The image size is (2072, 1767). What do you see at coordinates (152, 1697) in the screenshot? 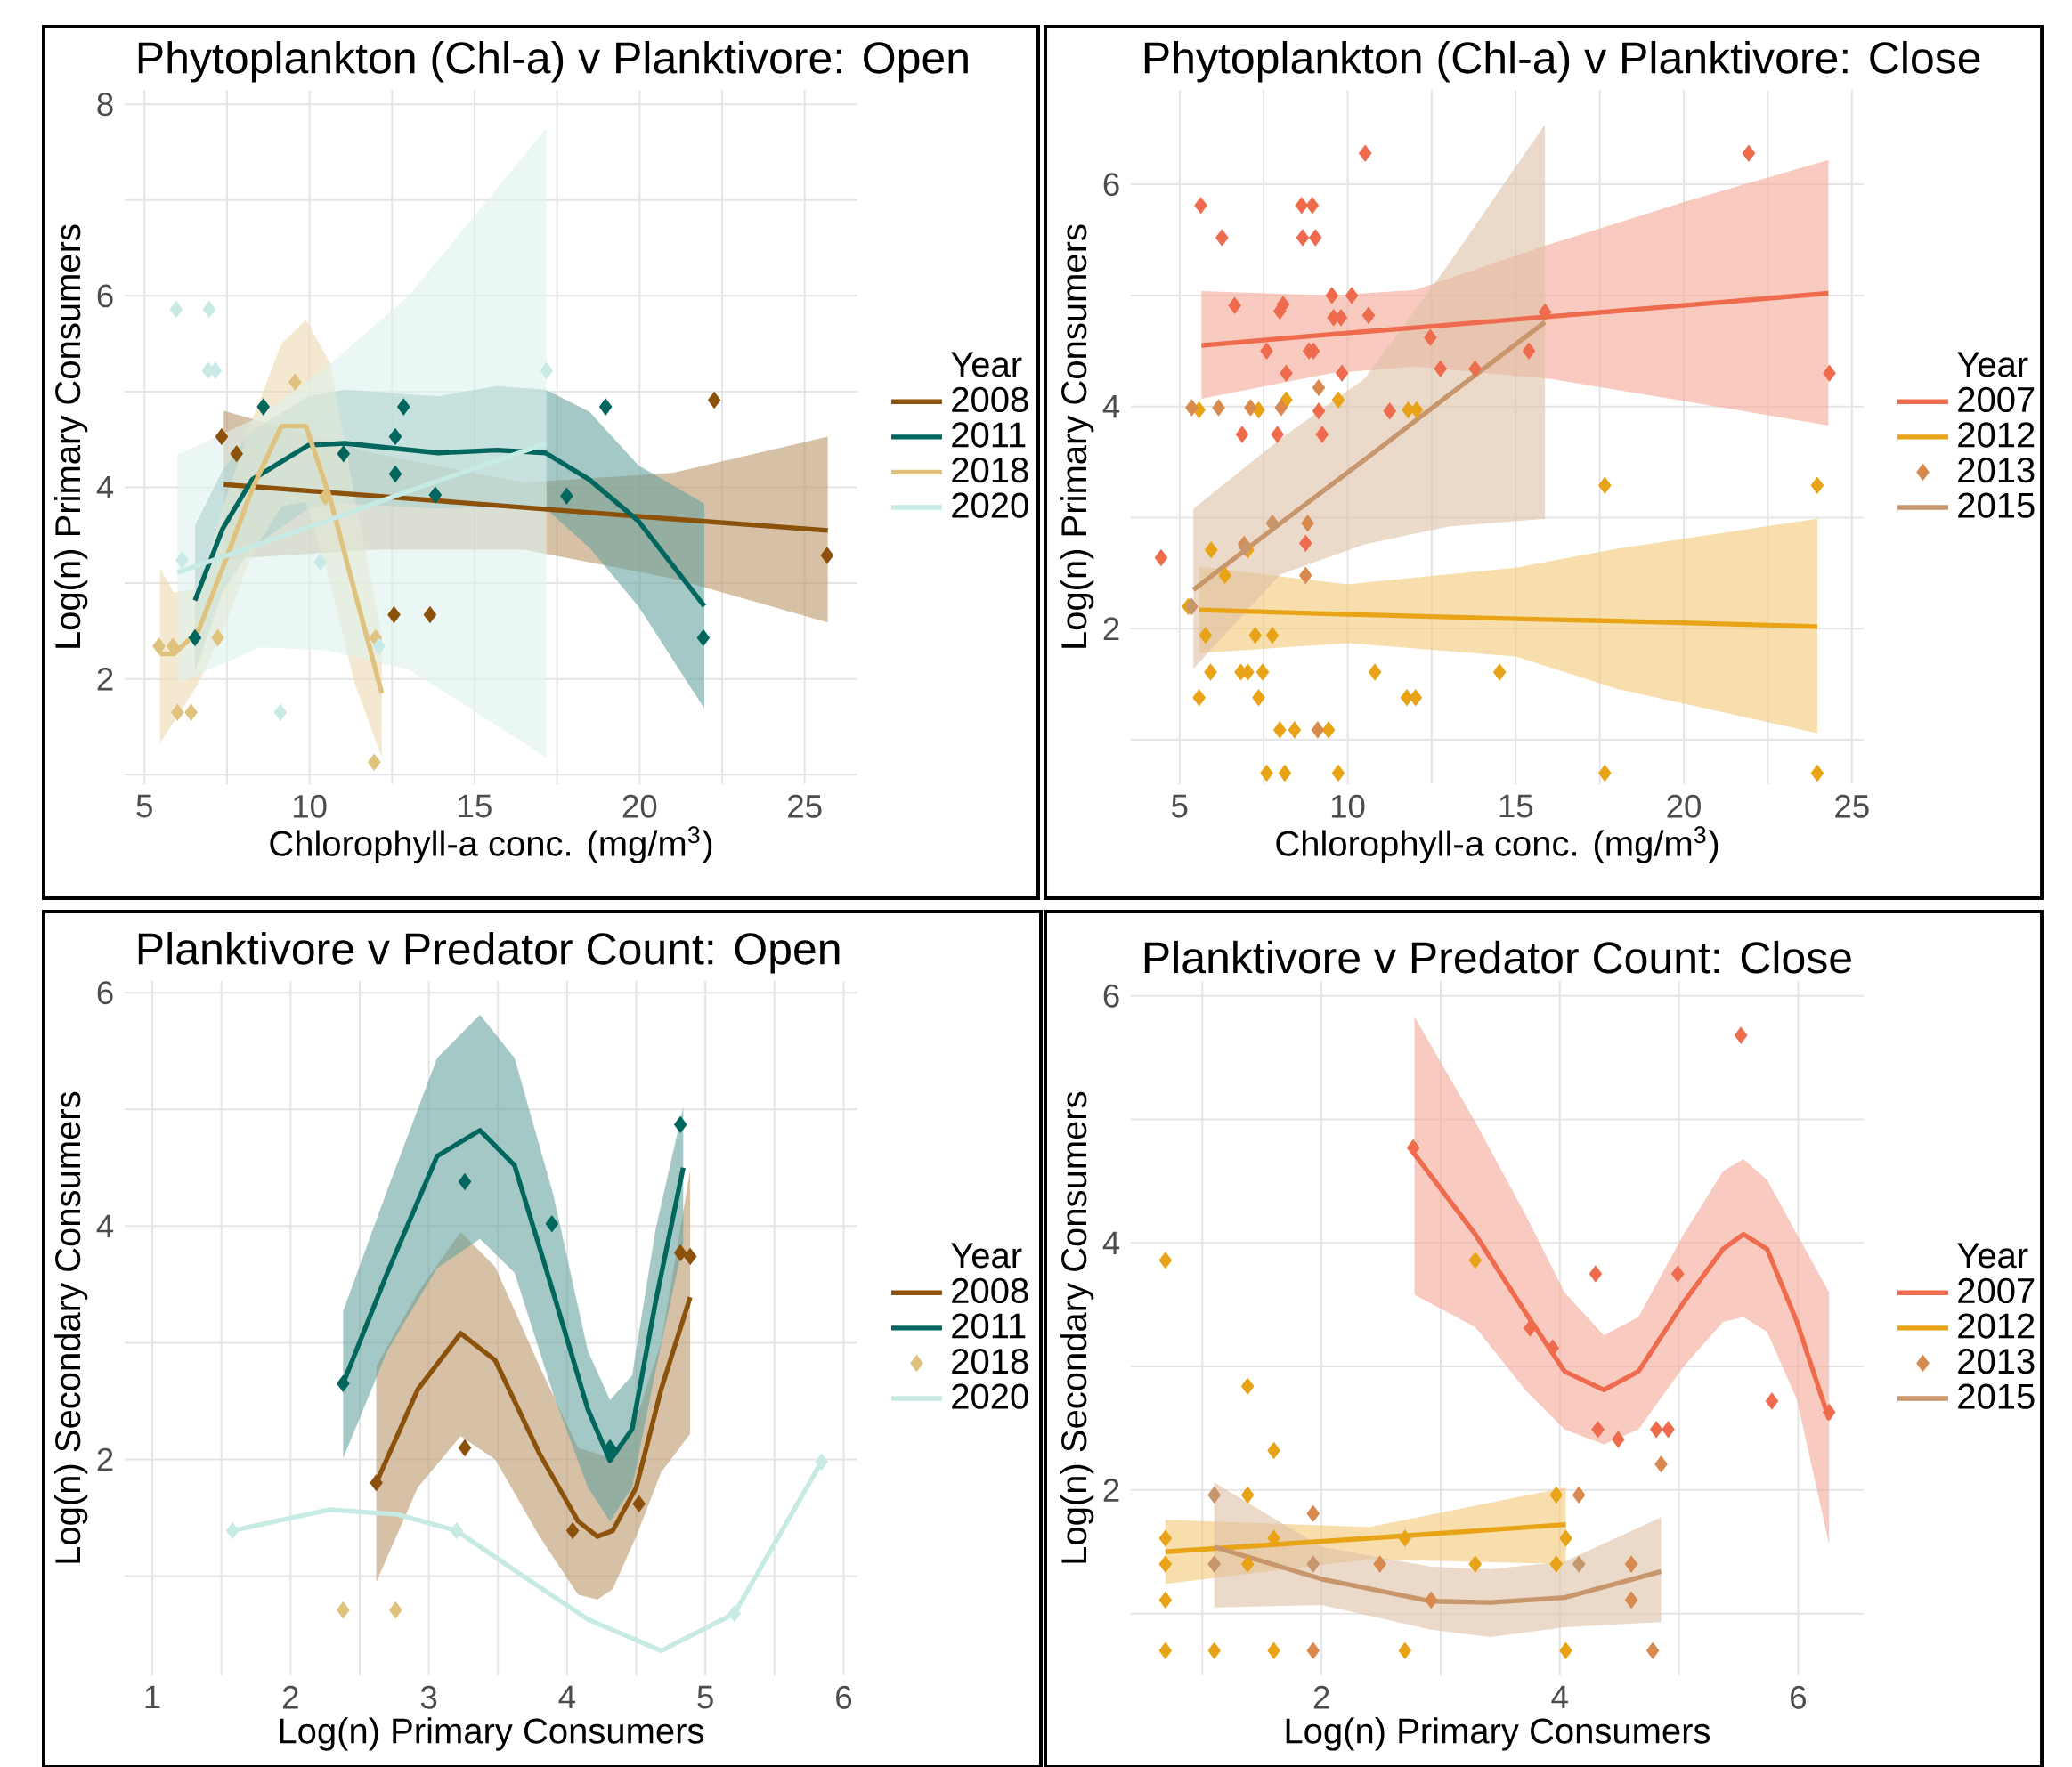
I see `x-tick-label: 1` at bounding box center [152, 1697].